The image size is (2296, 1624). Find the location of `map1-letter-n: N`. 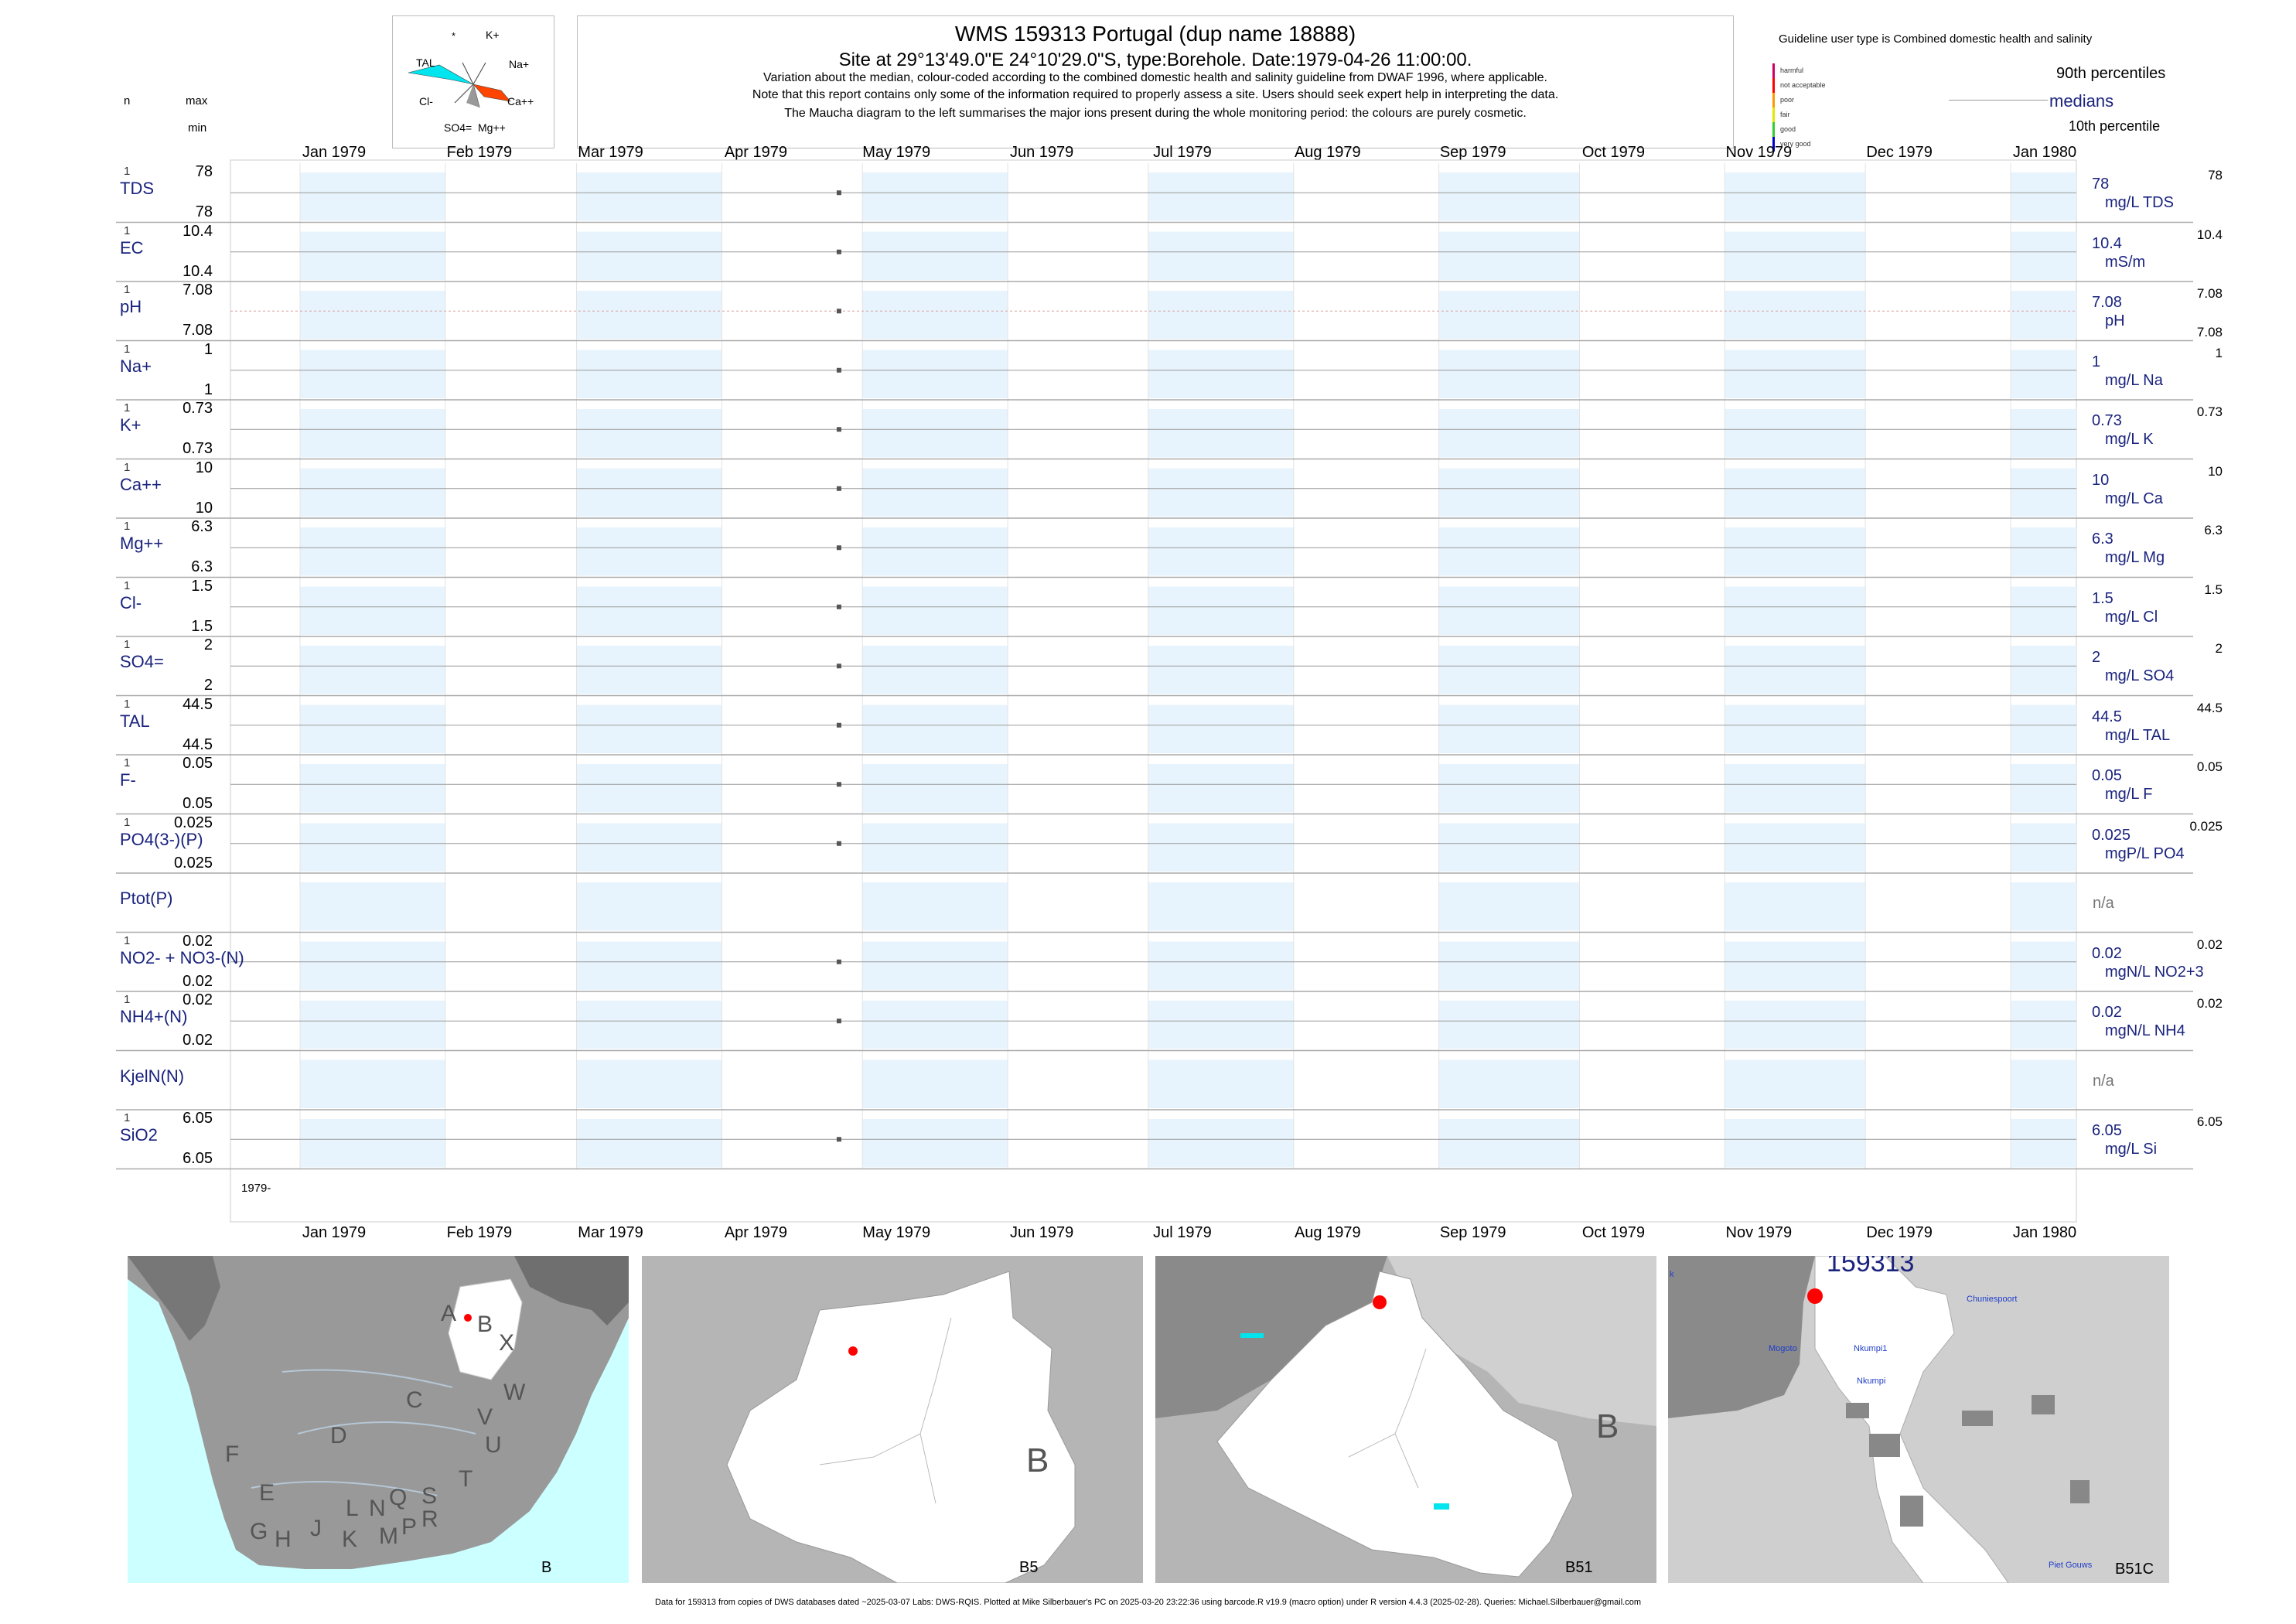

map1-letter-n: N is located at coordinates (377, 1508).